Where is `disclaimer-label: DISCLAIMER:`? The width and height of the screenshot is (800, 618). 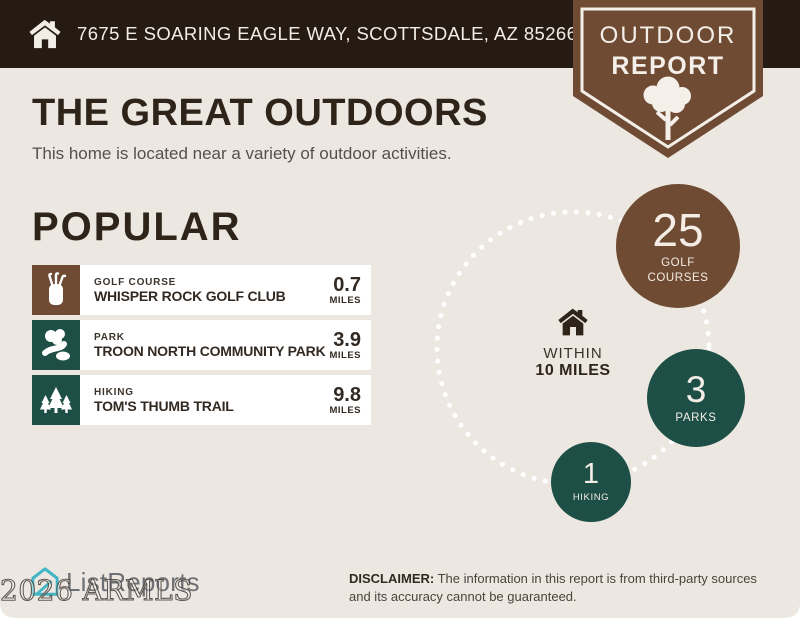
disclaimer-label: DISCLAIMER: is located at coordinates (392, 578).